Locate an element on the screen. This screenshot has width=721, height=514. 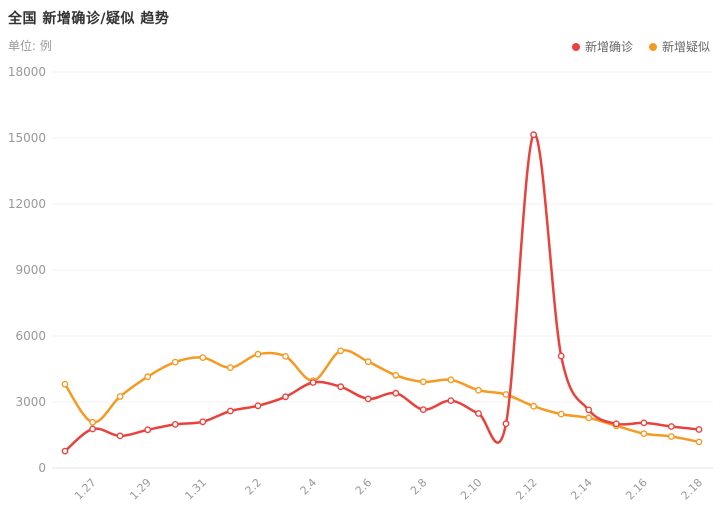
svg-text: 2.4 is located at coordinates (309, 487).